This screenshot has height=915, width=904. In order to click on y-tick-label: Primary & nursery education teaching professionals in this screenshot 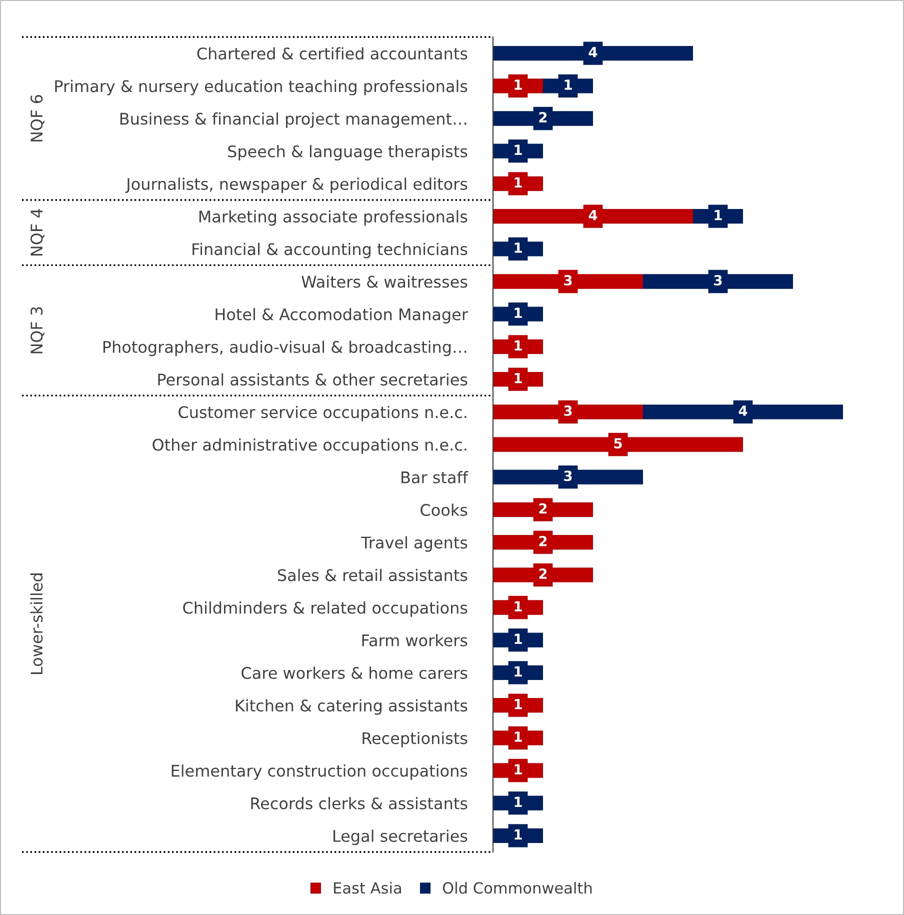, I will do `click(261, 88)`.